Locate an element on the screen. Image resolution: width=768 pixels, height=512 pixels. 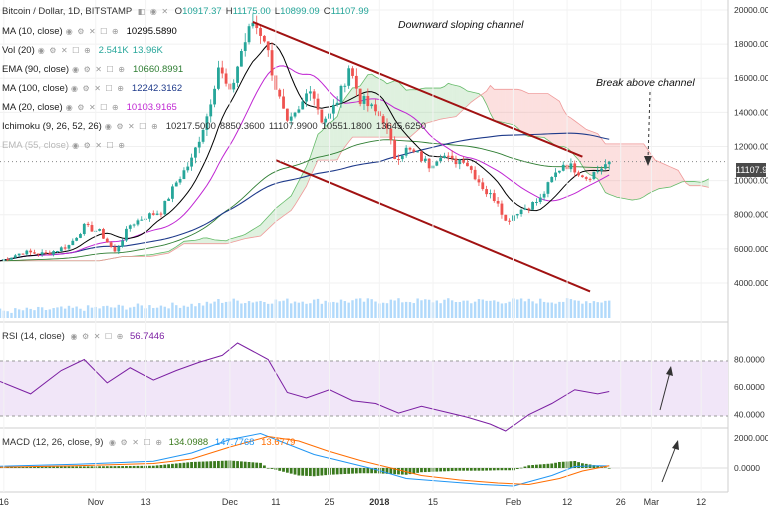
indicator-label: MA (20, close) is located at coordinates (32, 107).